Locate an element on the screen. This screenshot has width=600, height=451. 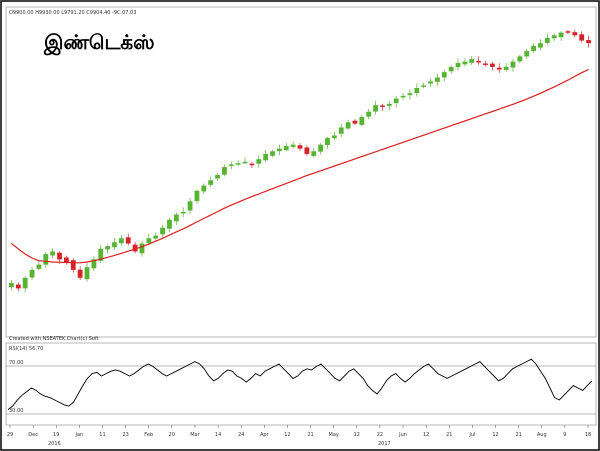
x-tick-label: Jul is located at coordinates (471, 435).